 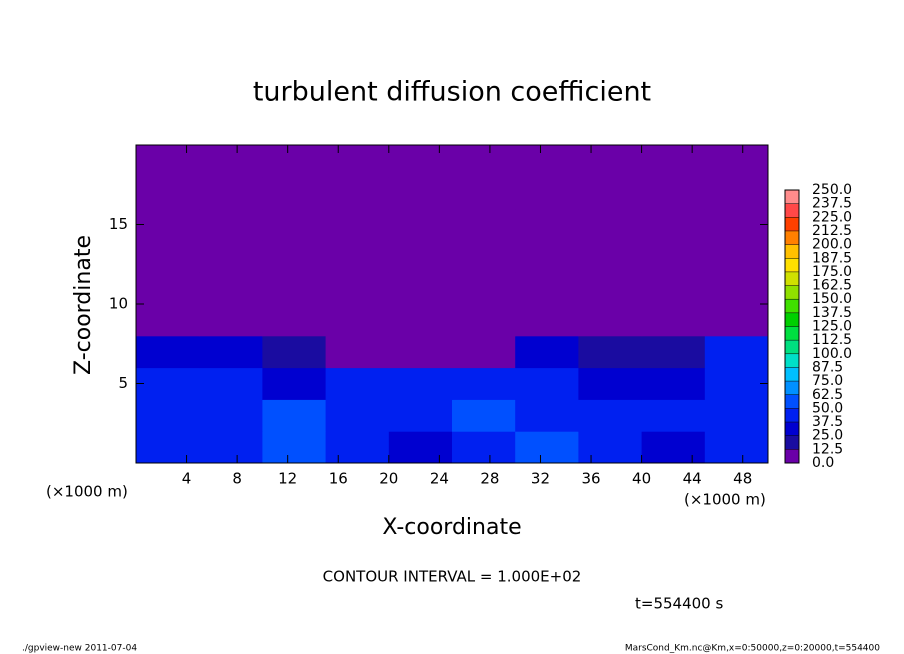 What do you see at coordinates (123, 383) in the screenshot?
I see `y-tick-label: 5` at bounding box center [123, 383].